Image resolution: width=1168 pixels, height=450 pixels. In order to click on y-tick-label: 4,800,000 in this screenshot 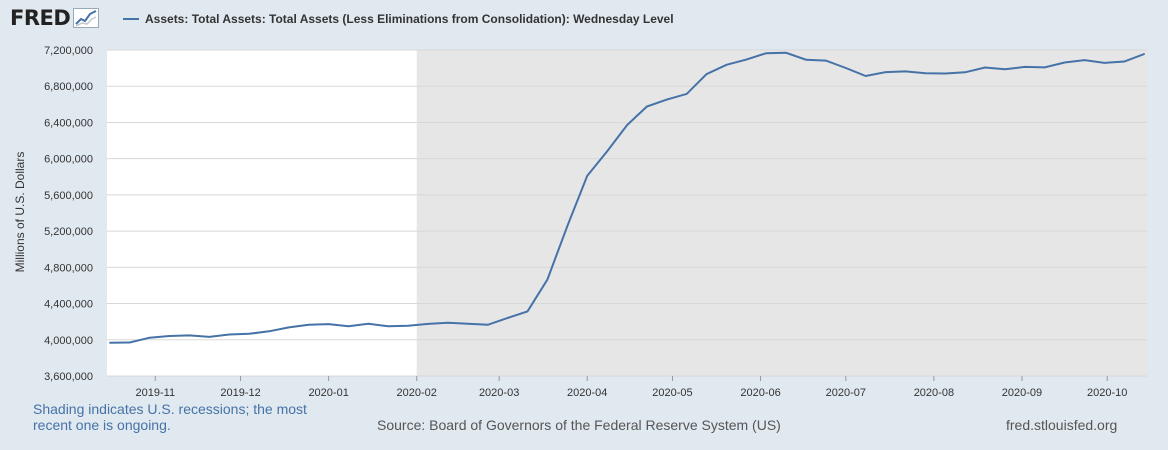, I will do `click(68, 268)`.